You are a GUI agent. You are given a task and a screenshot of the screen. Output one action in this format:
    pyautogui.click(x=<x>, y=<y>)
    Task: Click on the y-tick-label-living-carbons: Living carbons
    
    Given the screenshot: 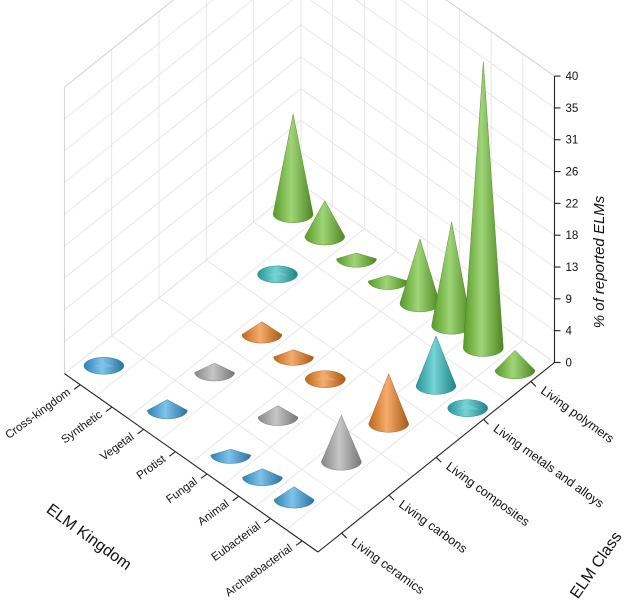 What is the action you would take?
    pyautogui.click(x=432, y=526)
    